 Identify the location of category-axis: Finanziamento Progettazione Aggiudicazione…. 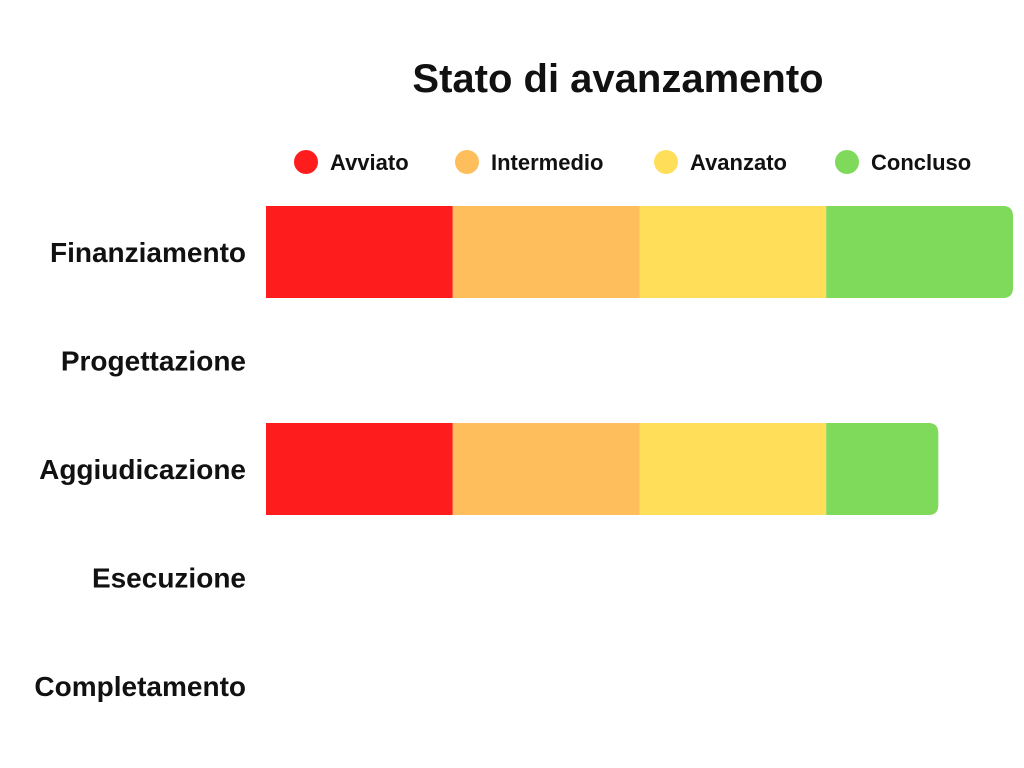
(140, 469).